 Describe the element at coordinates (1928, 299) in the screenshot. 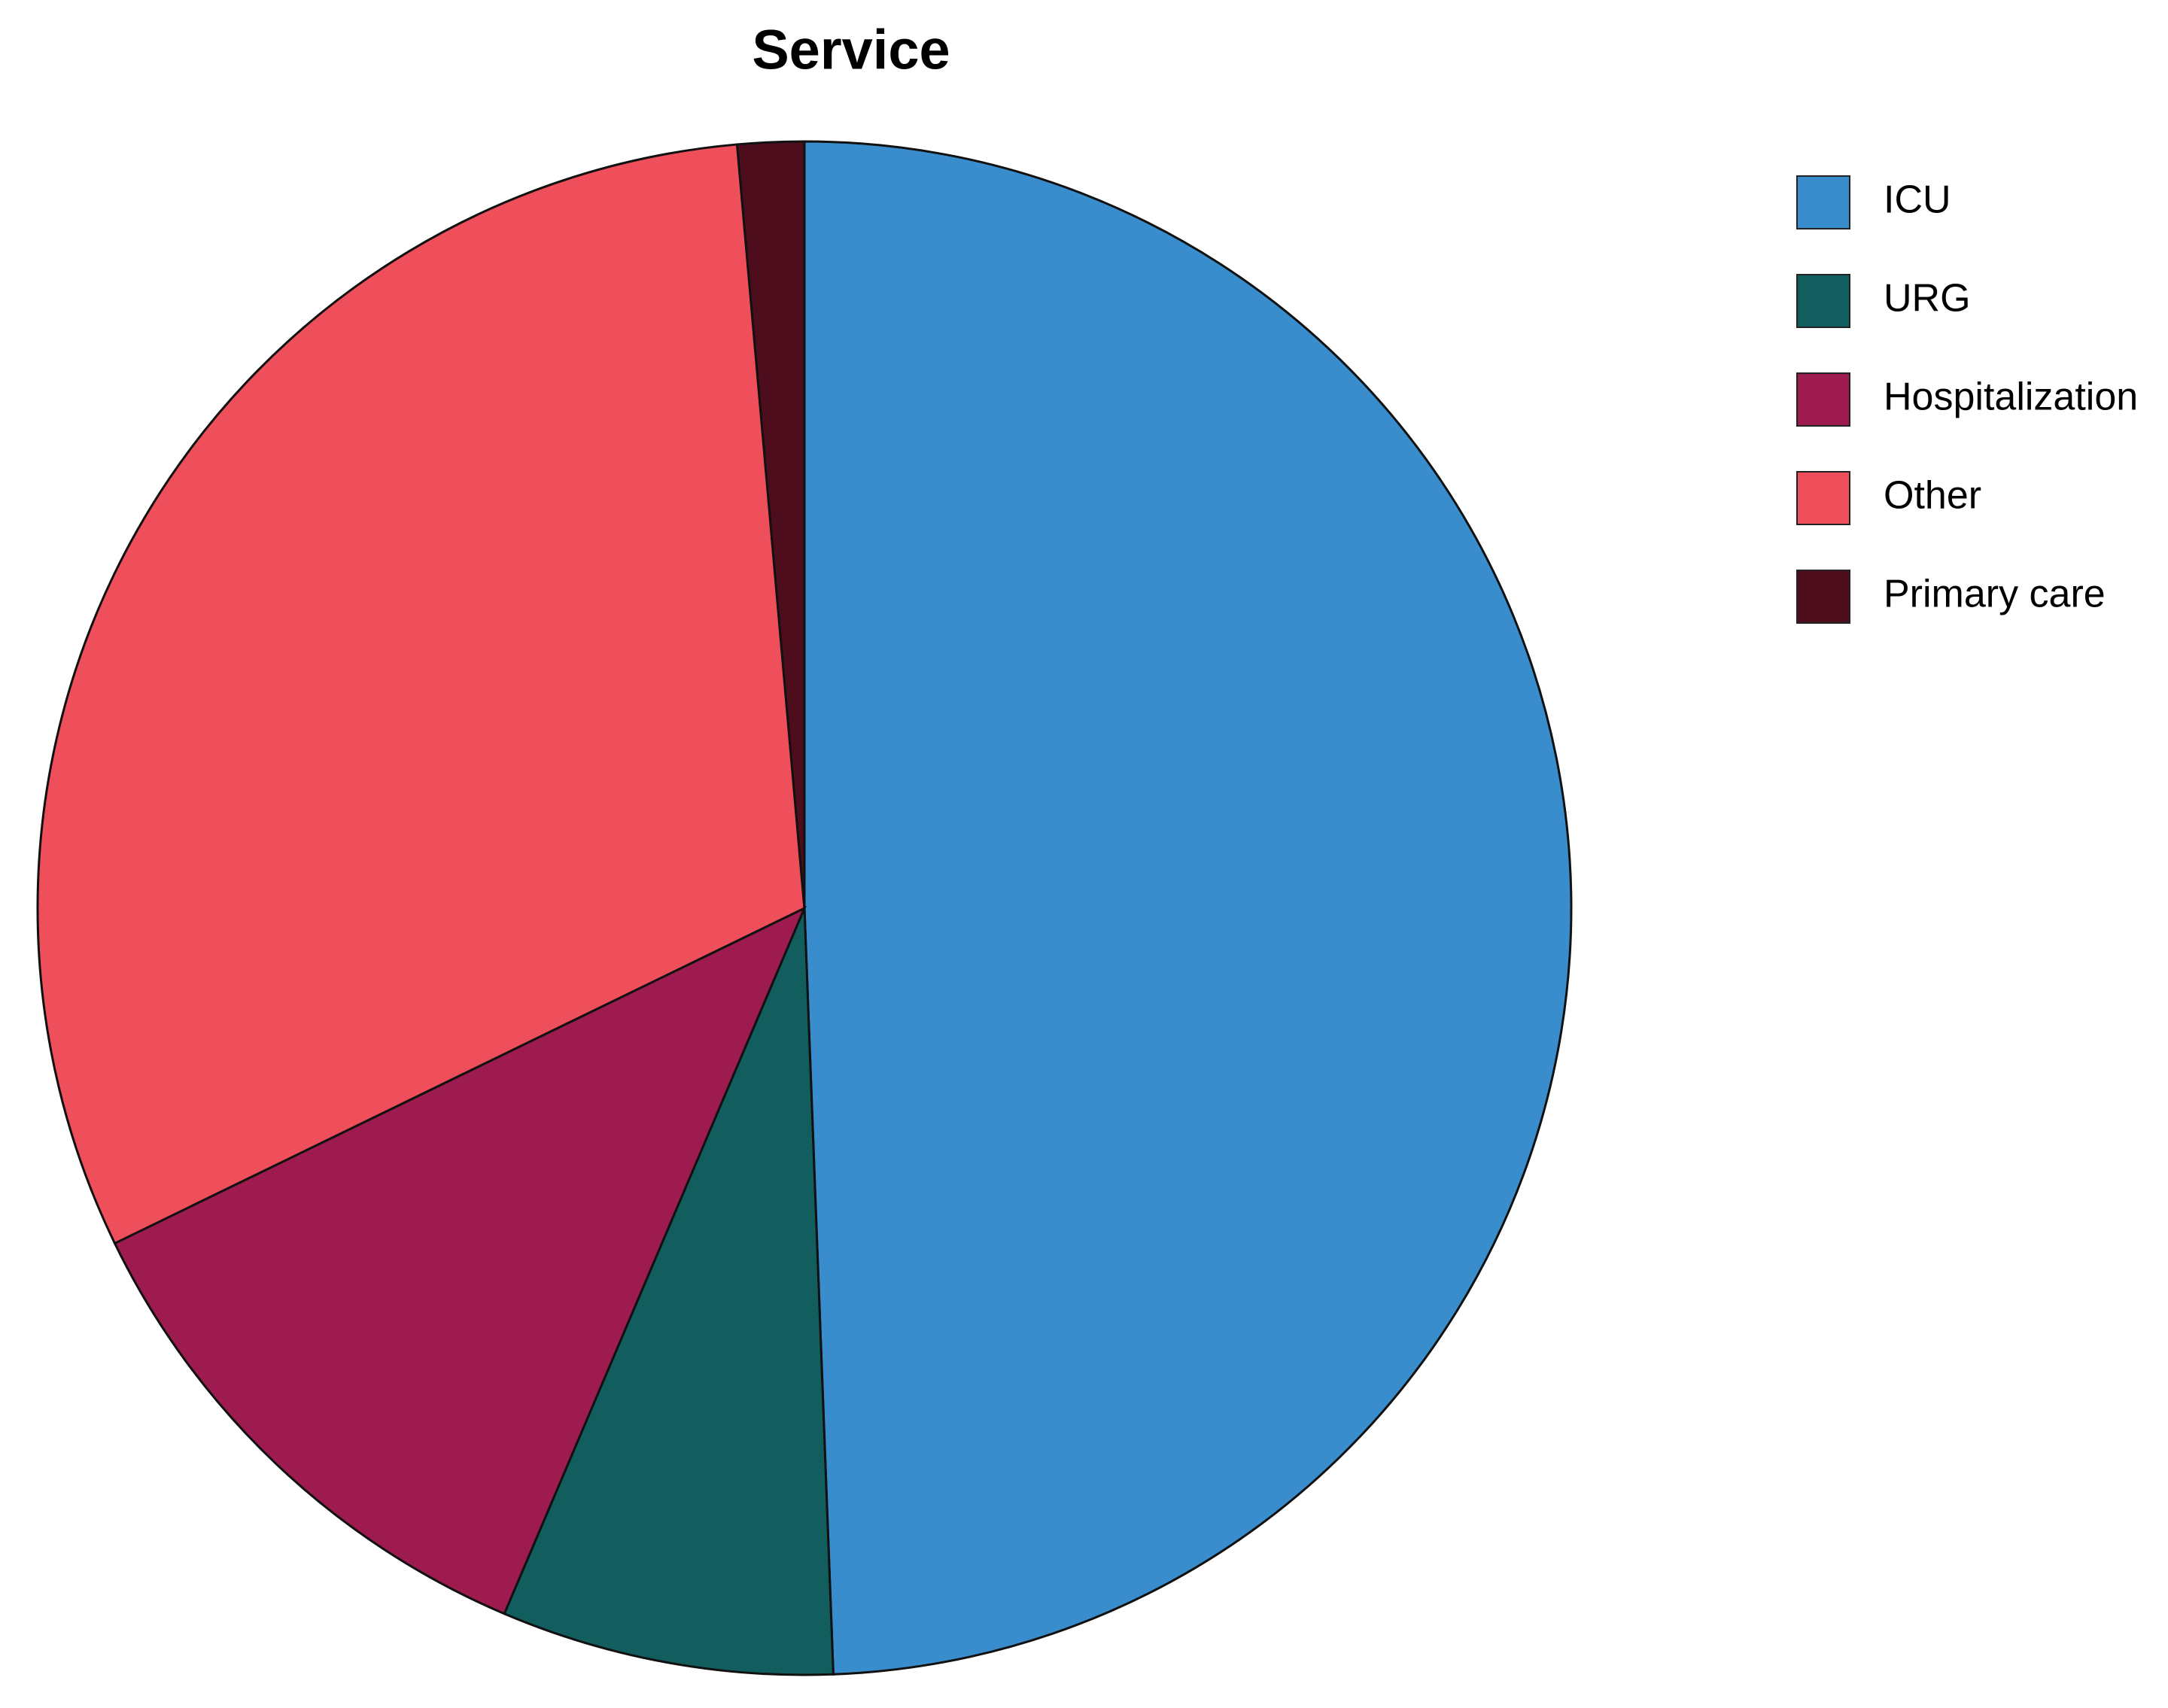

I see `legend-label: URG` at that location.